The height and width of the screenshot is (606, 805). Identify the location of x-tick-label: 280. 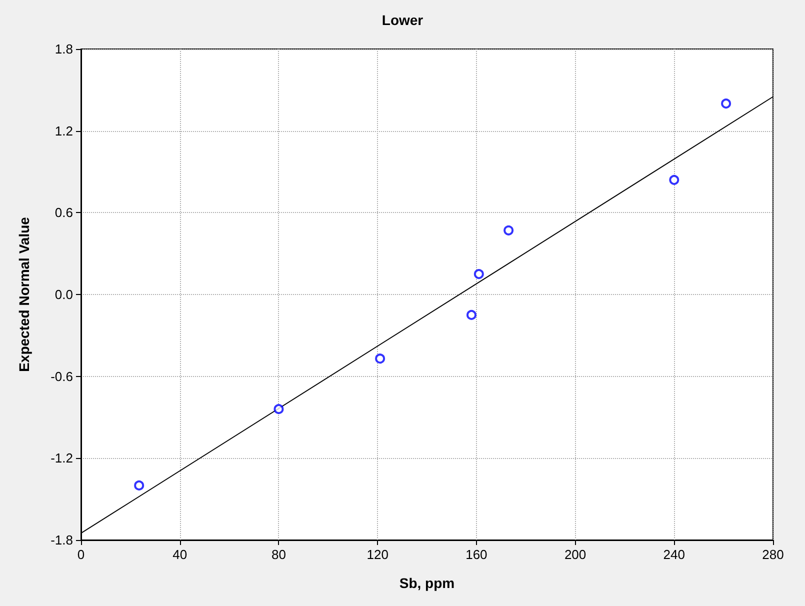
(773, 554).